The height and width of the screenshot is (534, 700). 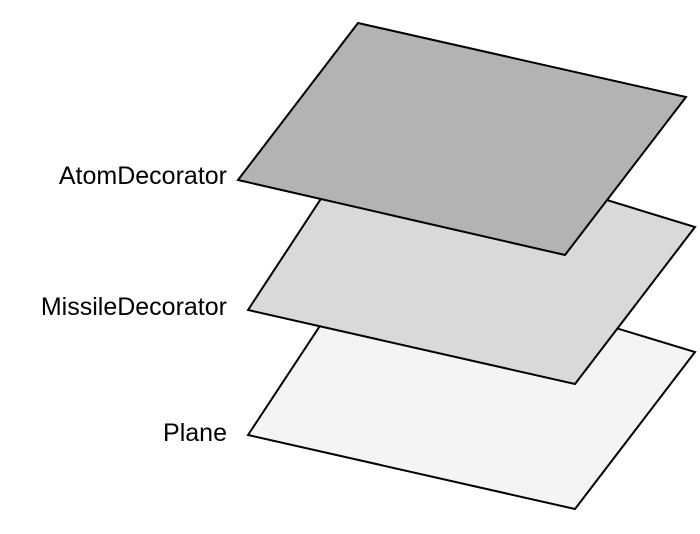 What do you see at coordinates (143, 176) in the screenshot?
I see `atom-decorator-label: AtomDecorator` at bounding box center [143, 176].